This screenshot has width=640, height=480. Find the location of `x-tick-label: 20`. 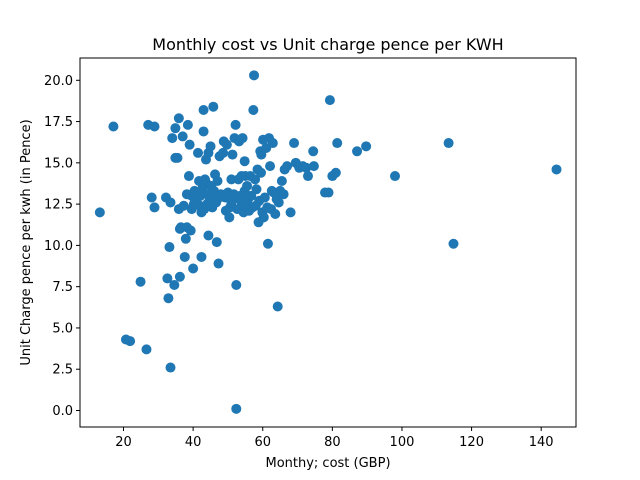

x-tick-label: 20 is located at coordinates (123, 442).